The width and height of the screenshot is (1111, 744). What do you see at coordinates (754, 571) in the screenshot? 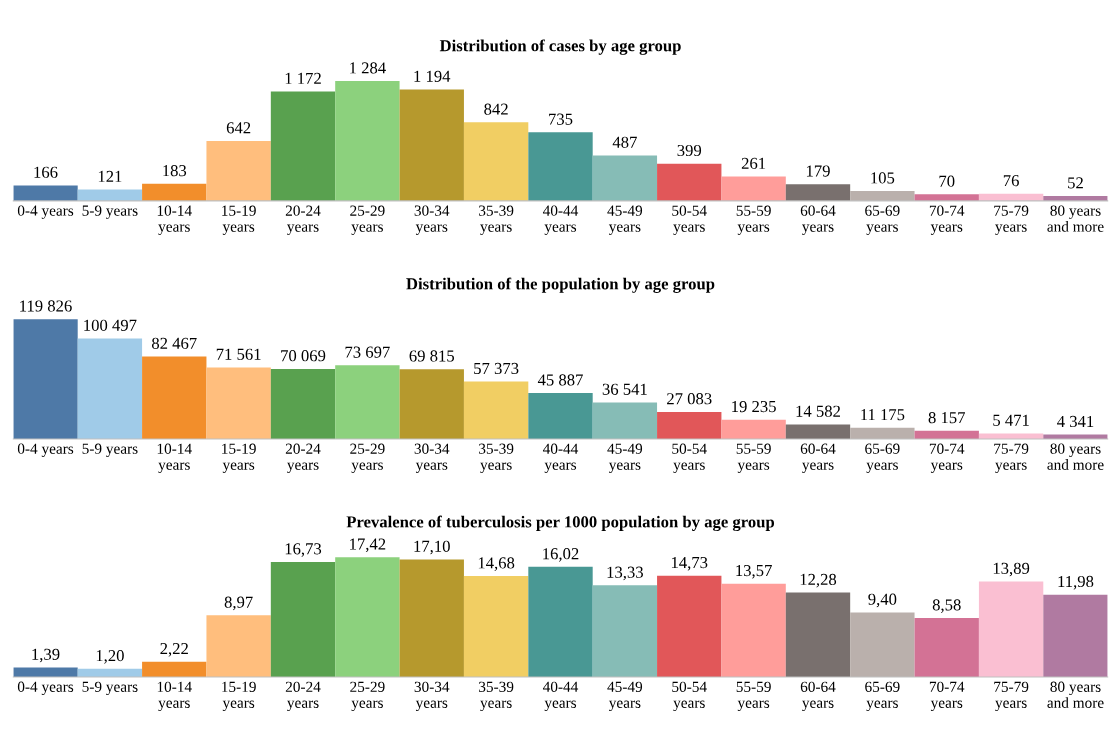
I see `data-label: 13,57` at bounding box center [754, 571].